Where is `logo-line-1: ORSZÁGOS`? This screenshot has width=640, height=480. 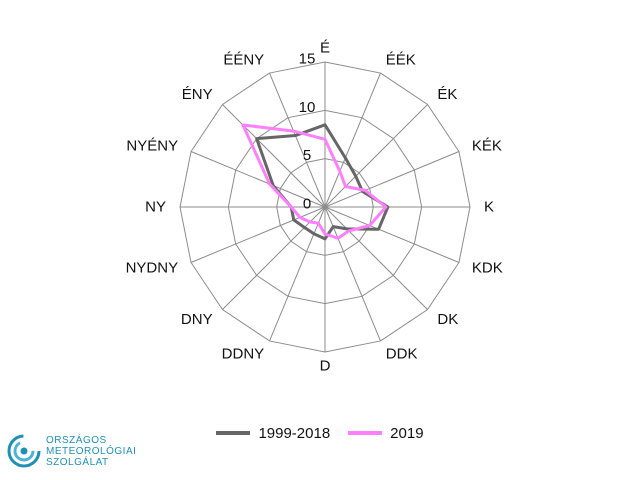 logo-line-1: ORSZÁGOS is located at coordinates (76, 440).